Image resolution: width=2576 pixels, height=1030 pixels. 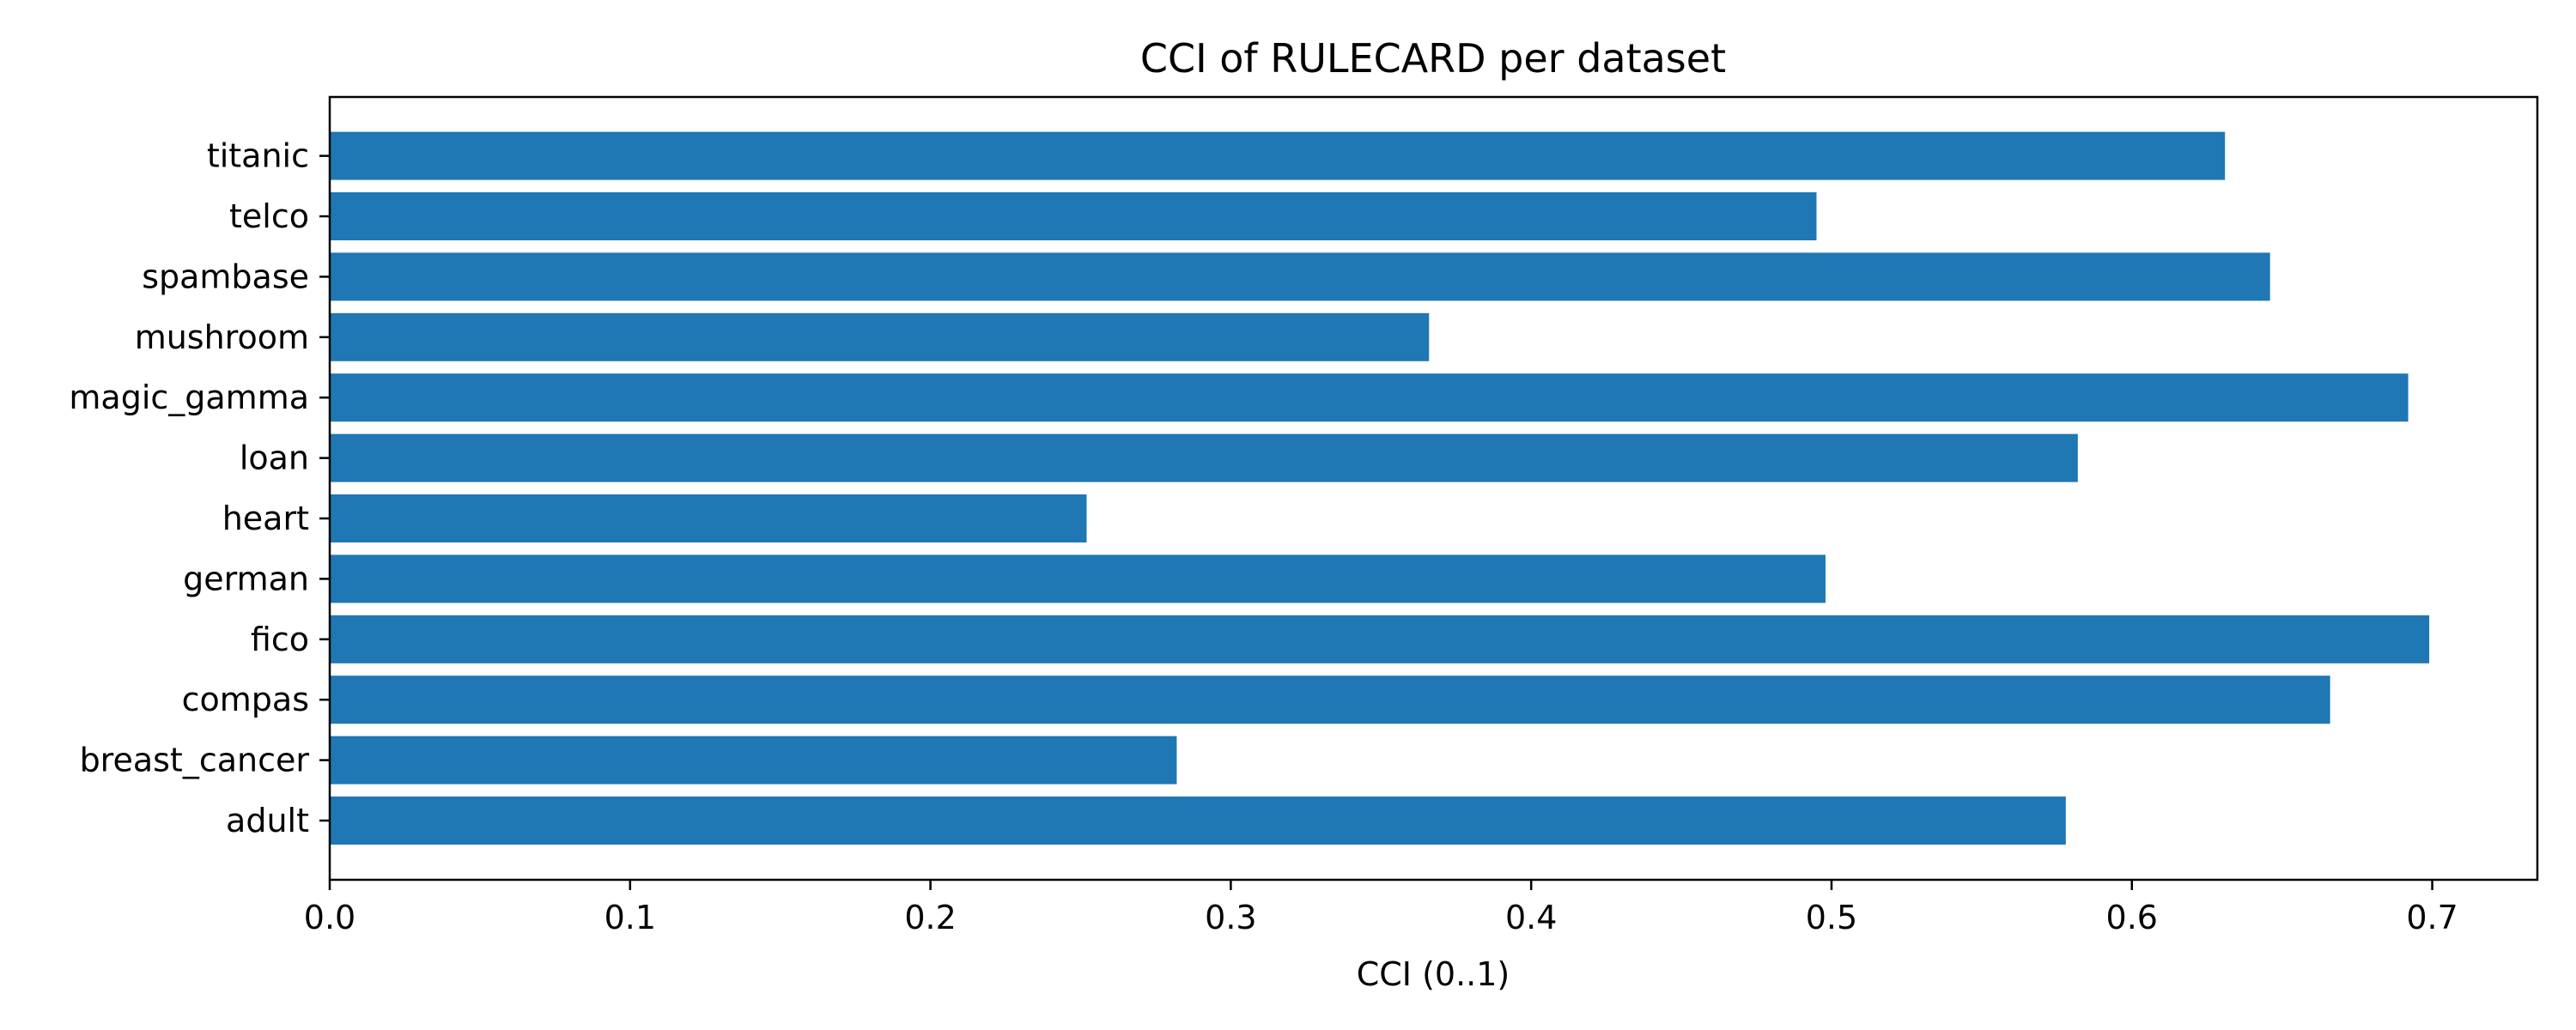 I want to click on x-tick-label: 0.5, so click(x=1831, y=917).